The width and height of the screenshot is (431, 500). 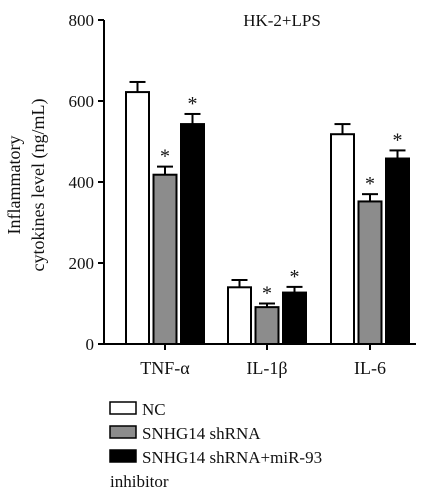 I want to click on x-tick-label: IL-6, so click(x=370, y=368).